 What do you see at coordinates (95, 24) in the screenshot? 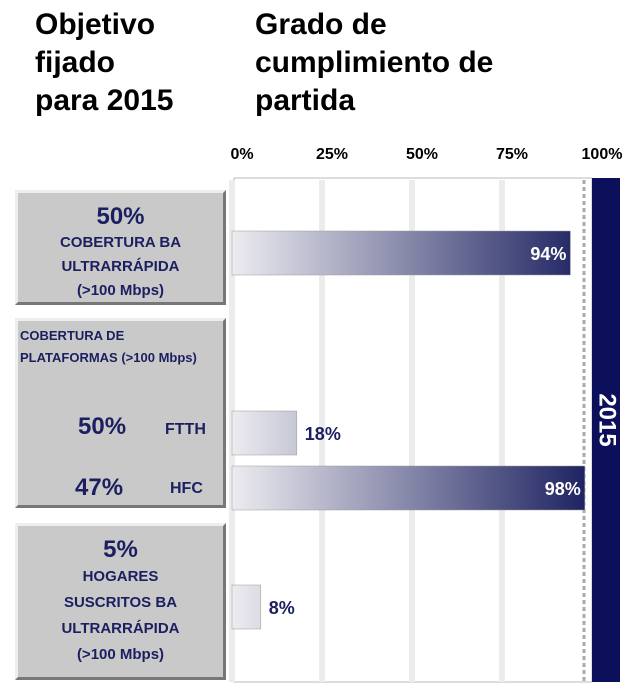
I see `header-line: Objetivo` at bounding box center [95, 24].